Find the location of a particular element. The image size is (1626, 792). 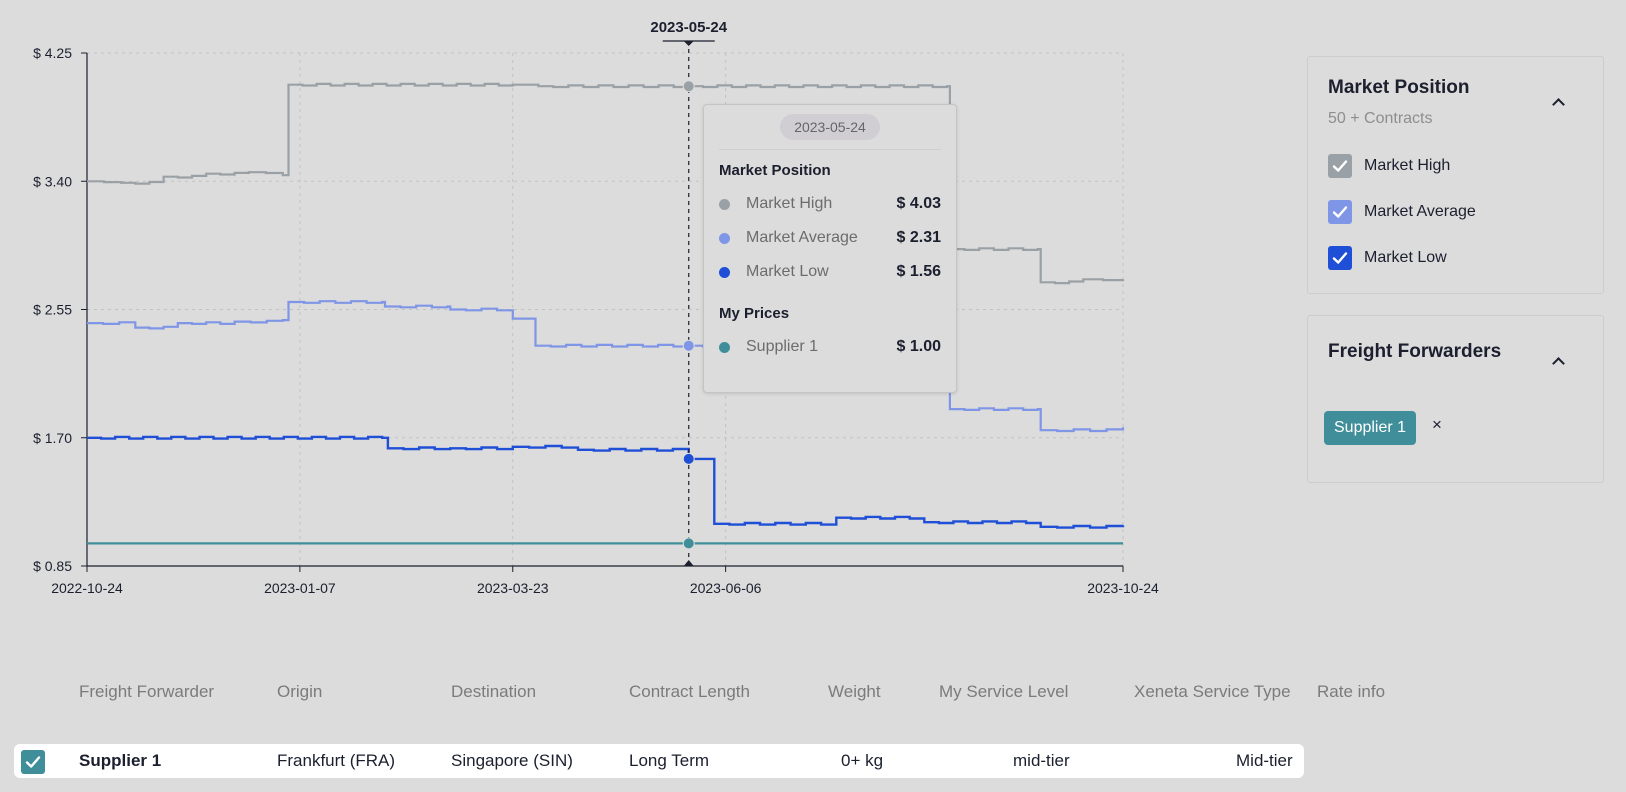

x-tick-label: 2023-01-07 is located at coordinates (300, 588).